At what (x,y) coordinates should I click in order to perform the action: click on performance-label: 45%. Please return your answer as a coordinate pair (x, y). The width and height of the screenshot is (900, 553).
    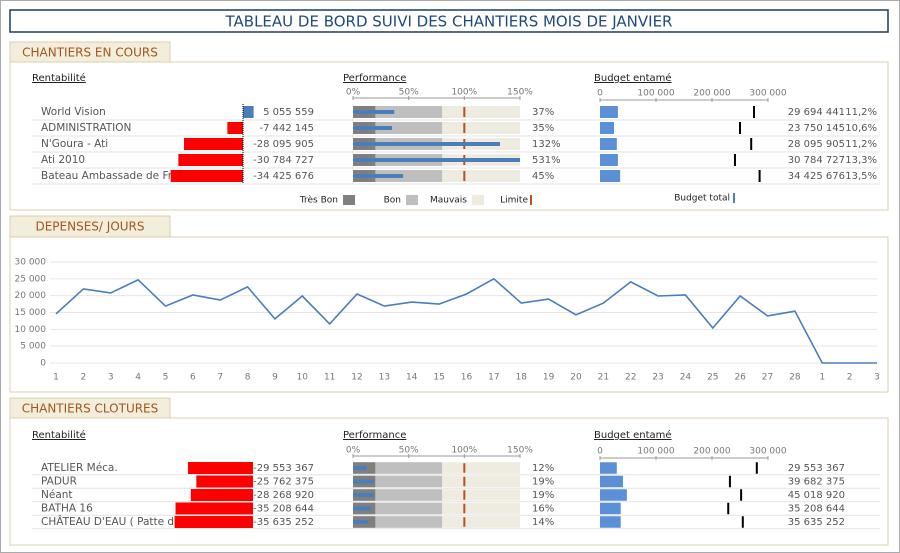
    Looking at the image, I should click on (543, 176).